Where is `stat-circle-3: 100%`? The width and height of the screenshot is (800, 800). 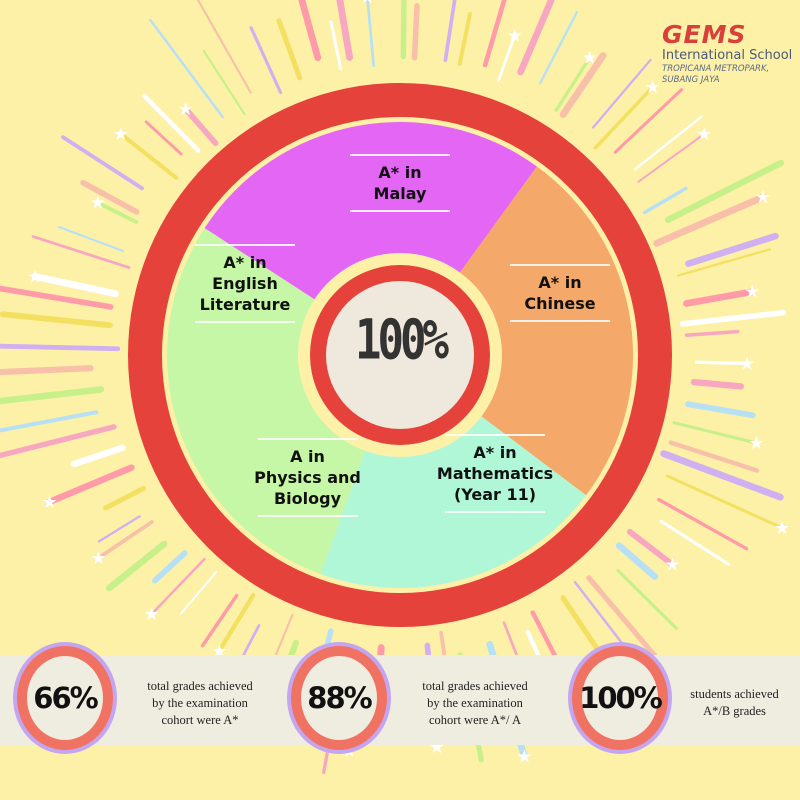
stat-circle-3: 100% is located at coordinates (620, 698).